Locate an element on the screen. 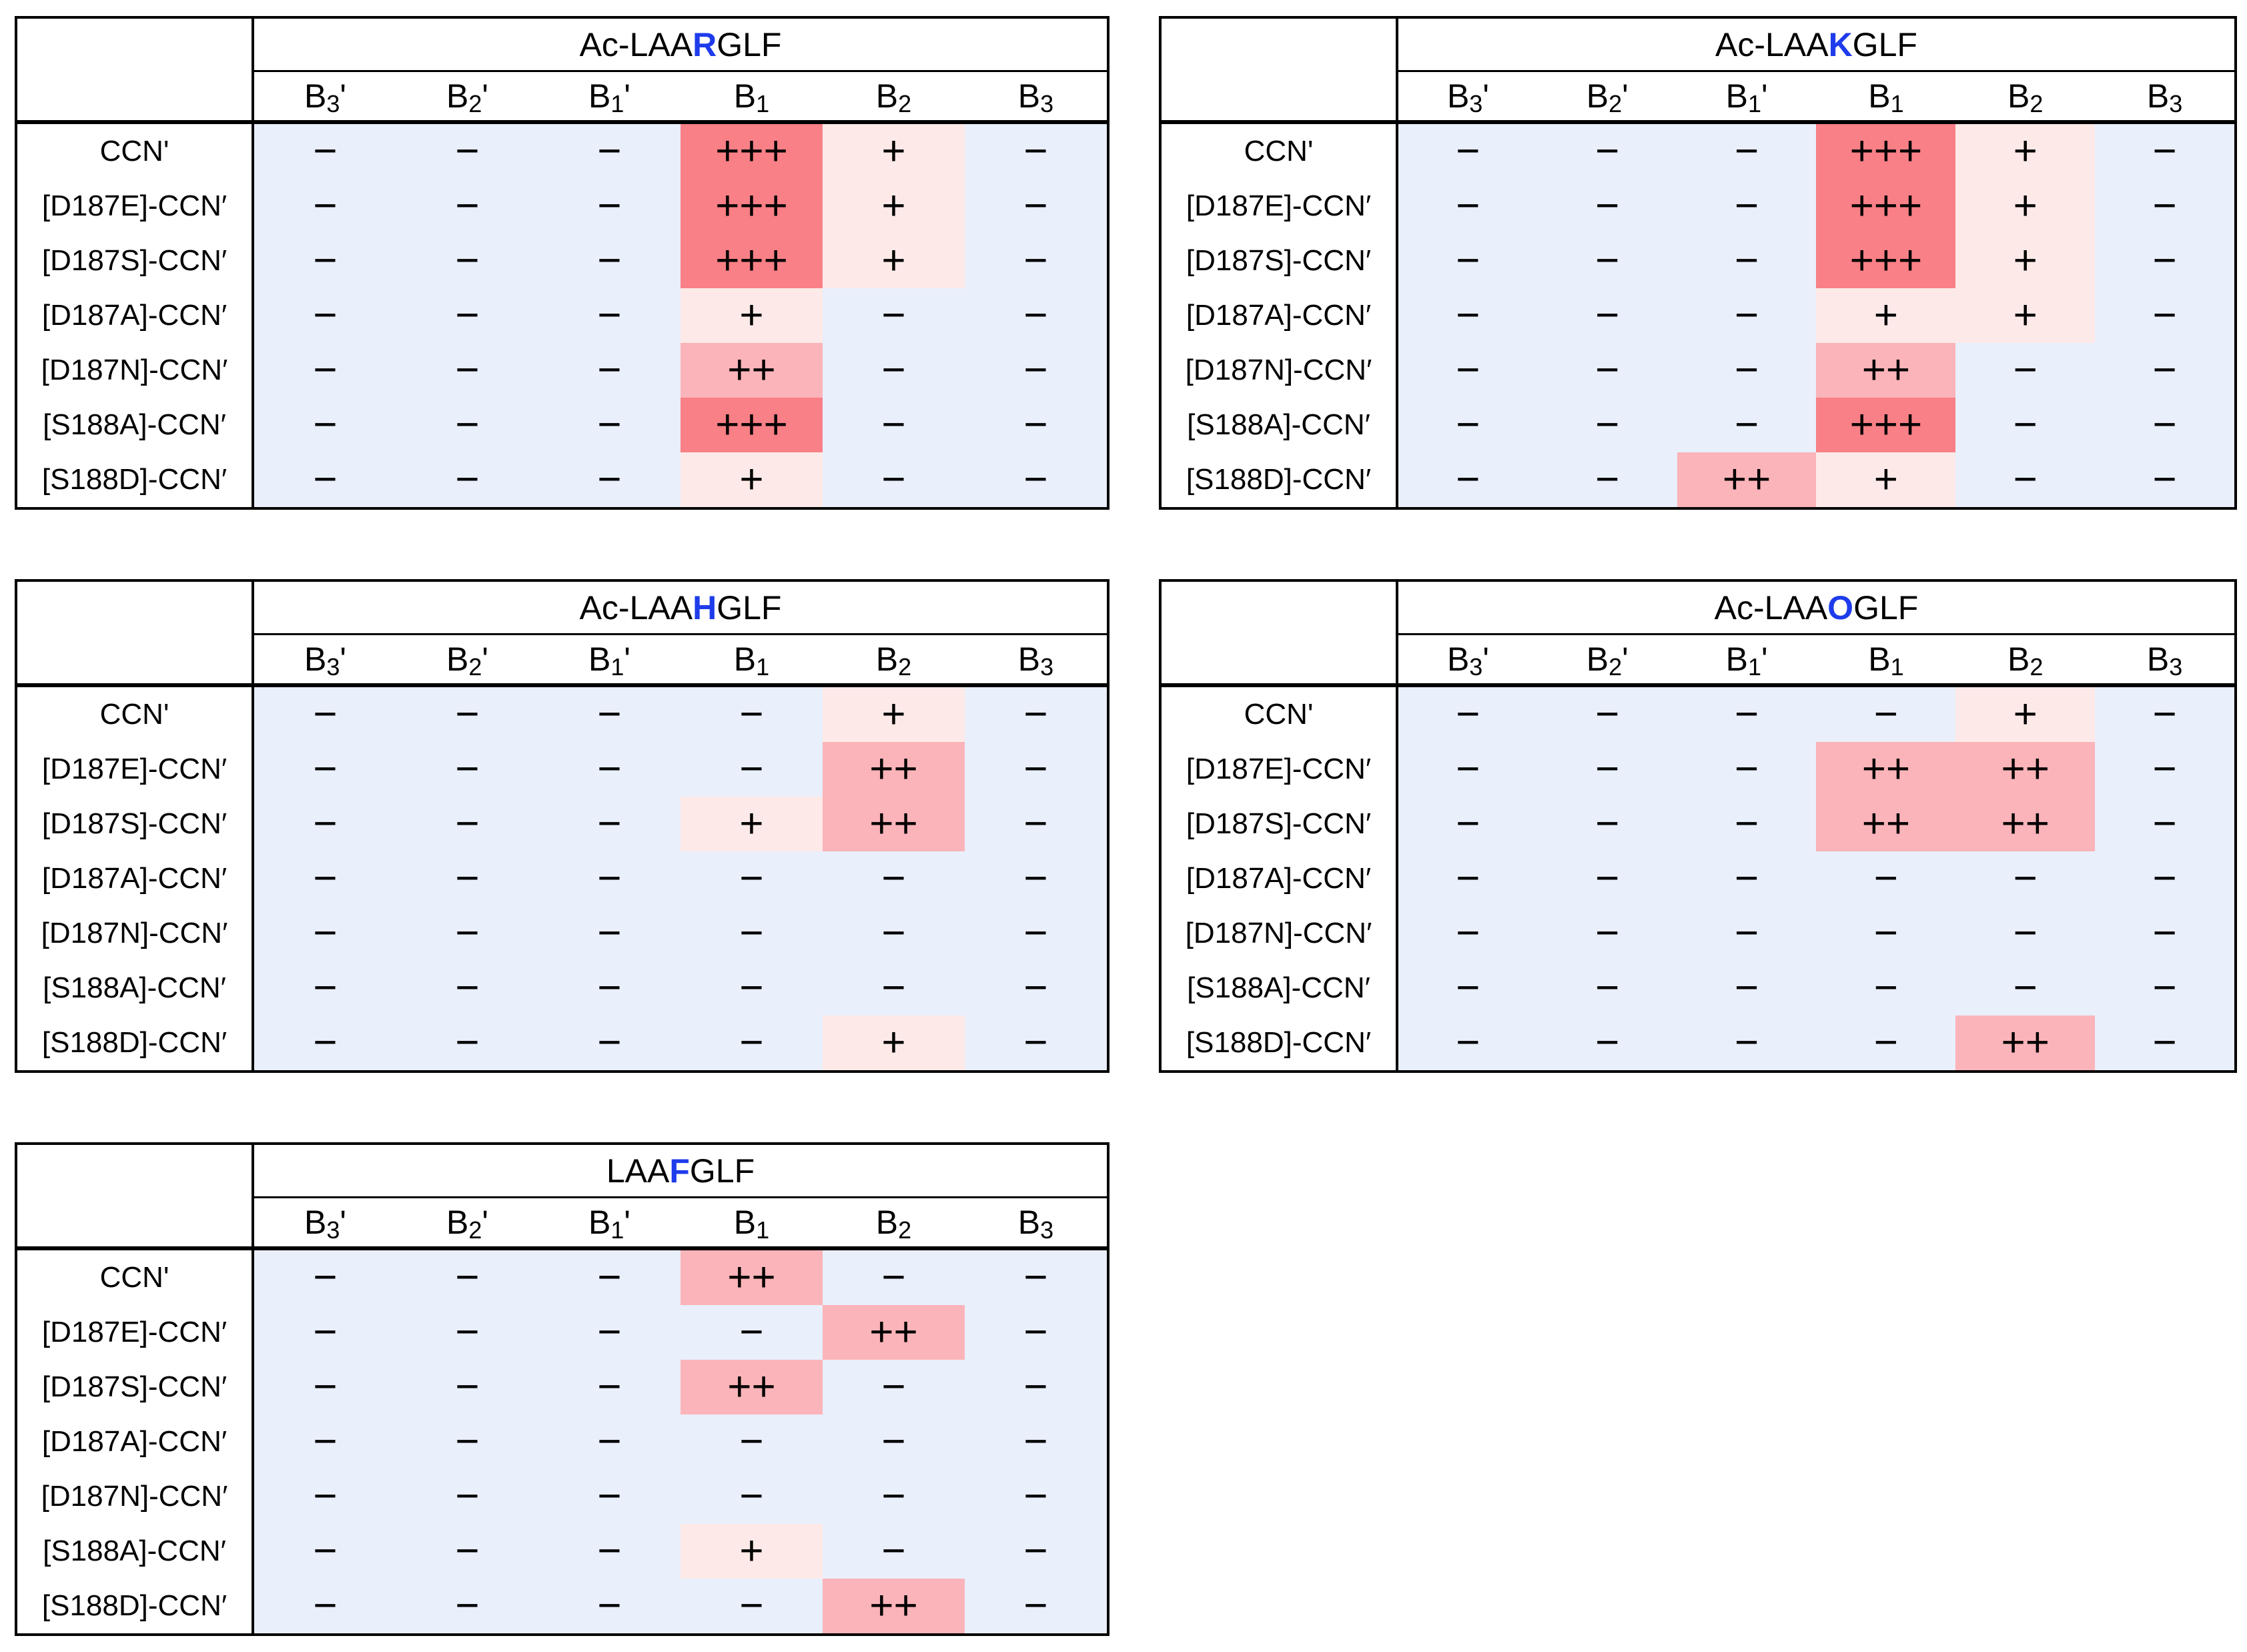 The height and width of the screenshot is (1652, 2247). row-label: [D187N]-CCN′ is located at coordinates (1280, 933).